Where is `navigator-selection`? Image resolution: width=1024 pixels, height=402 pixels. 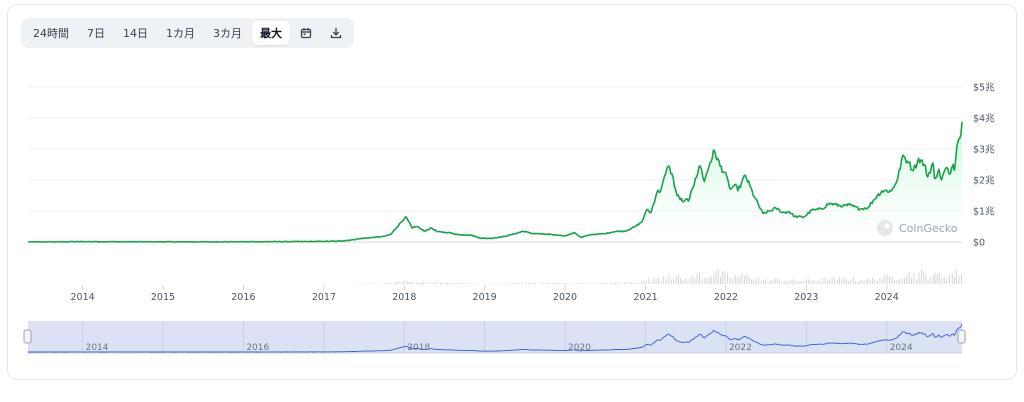 navigator-selection is located at coordinates (495, 337).